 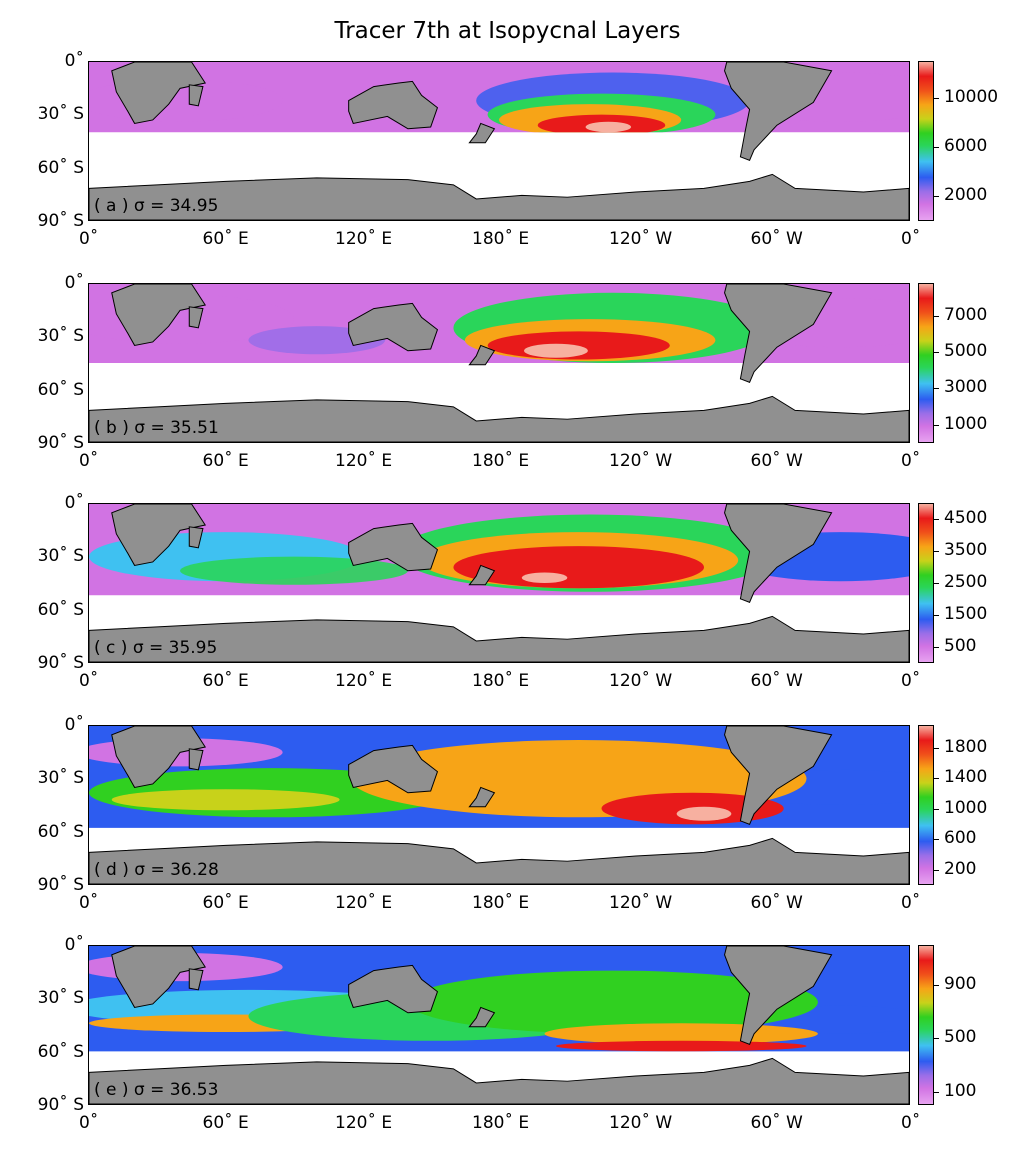 I want to click on map-plot: ( c ) σ = 35.95, so click(x=499, y=583).